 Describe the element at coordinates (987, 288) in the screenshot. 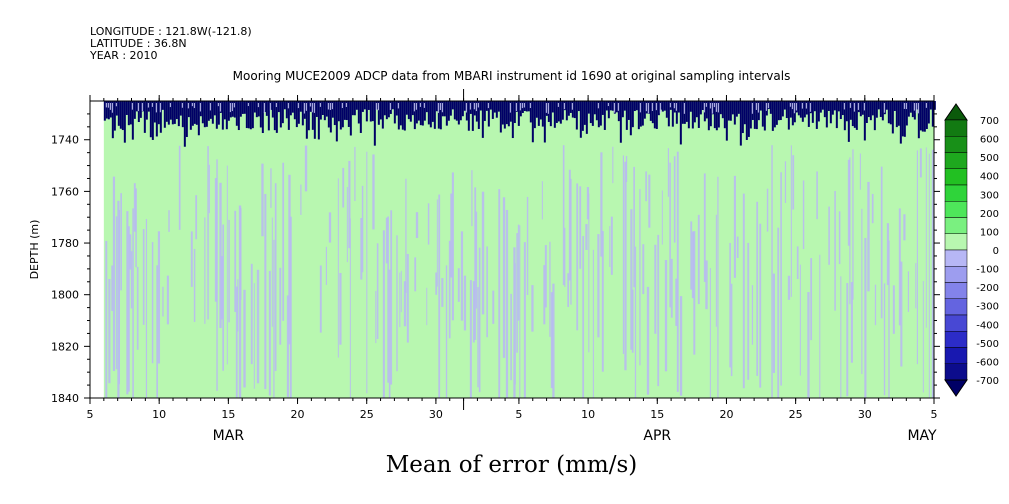

I see `colorbar-label: -200` at that location.